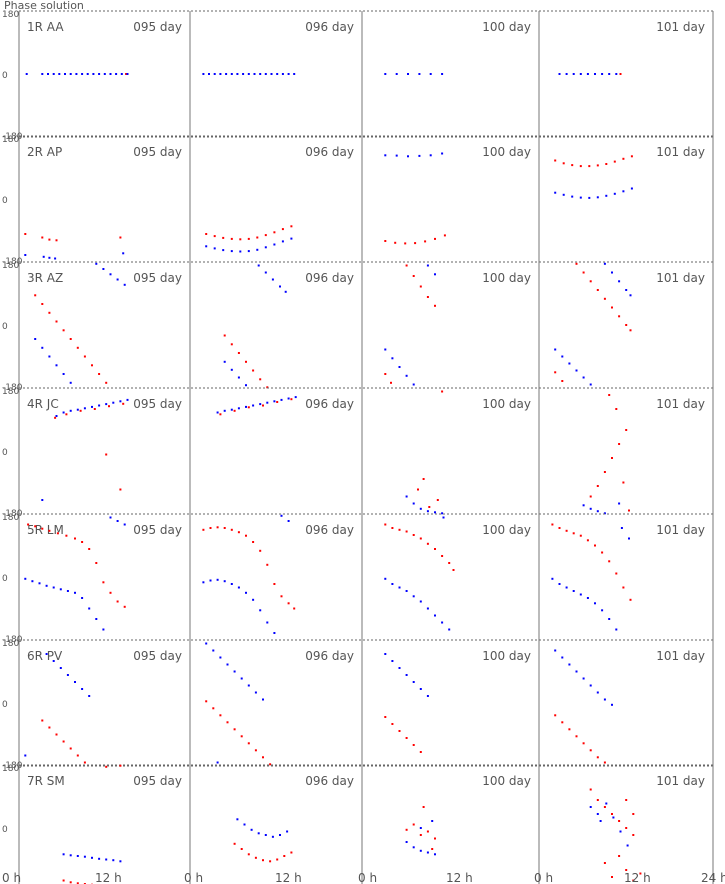 This screenshot has width=725, height=884. What do you see at coordinates (157, 404) in the screenshot?
I see `day-label: 095 day` at bounding box center [157, 404].